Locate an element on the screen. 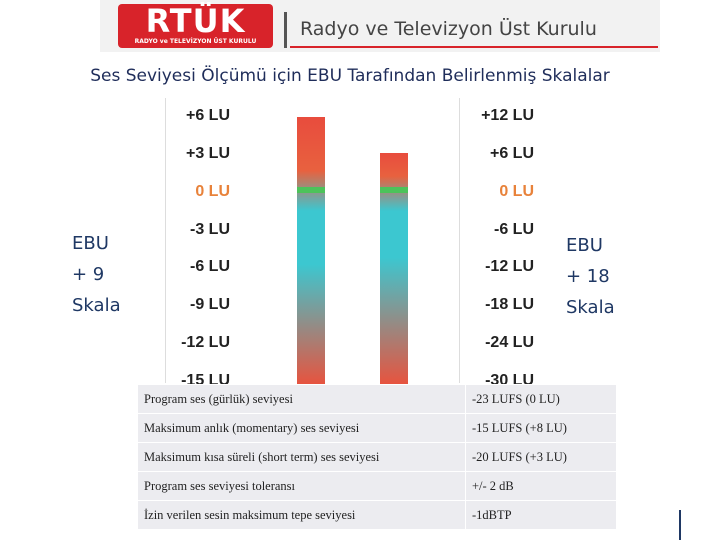 The image size is (720, 540). logo-mark: RTÜK RADYO ve TELEVİZYON ÜST KURULU is located at coordinates (195, 26).